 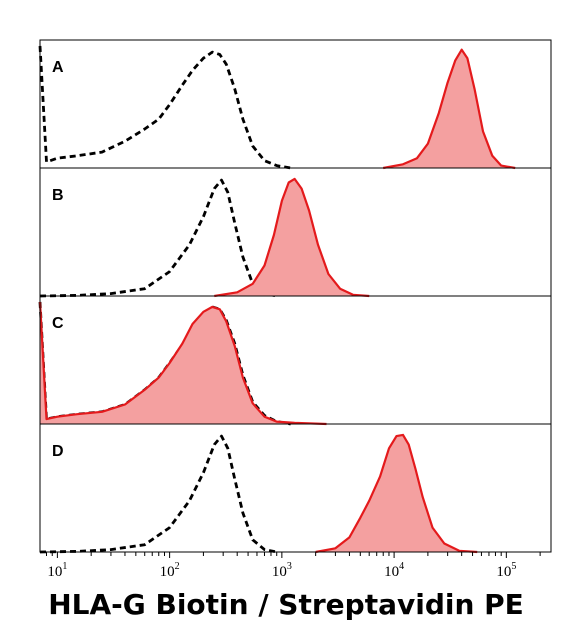 I want to click on x-tick-label: 10⁴, so click(x=394, y=570).